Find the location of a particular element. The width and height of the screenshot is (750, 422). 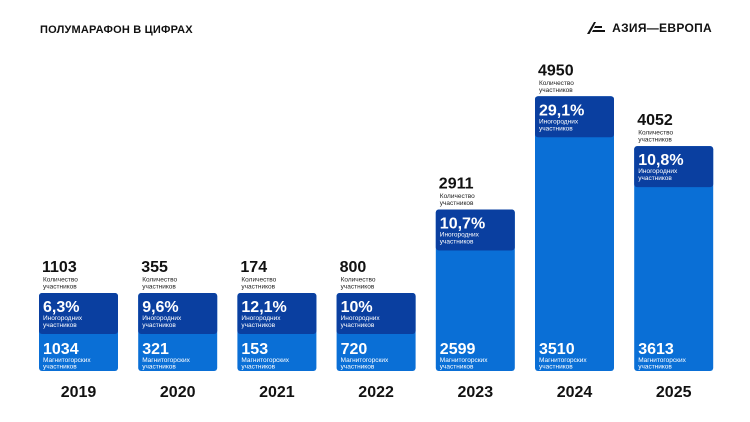

percent-label-2024: 29,1% is located at coordinates (561, 110).